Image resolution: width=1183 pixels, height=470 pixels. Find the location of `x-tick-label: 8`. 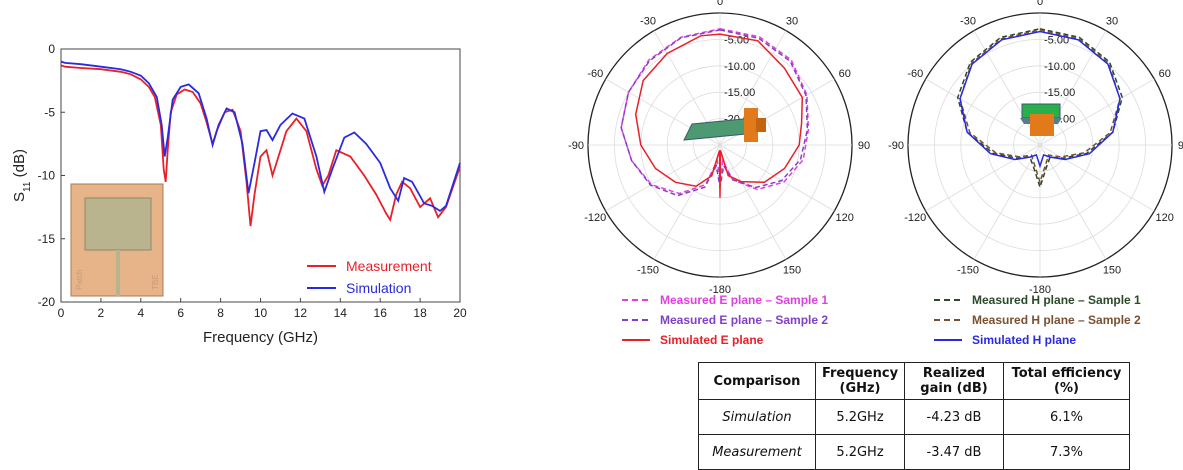

x-tick-label: 8 is located at coordinates (220, 313).